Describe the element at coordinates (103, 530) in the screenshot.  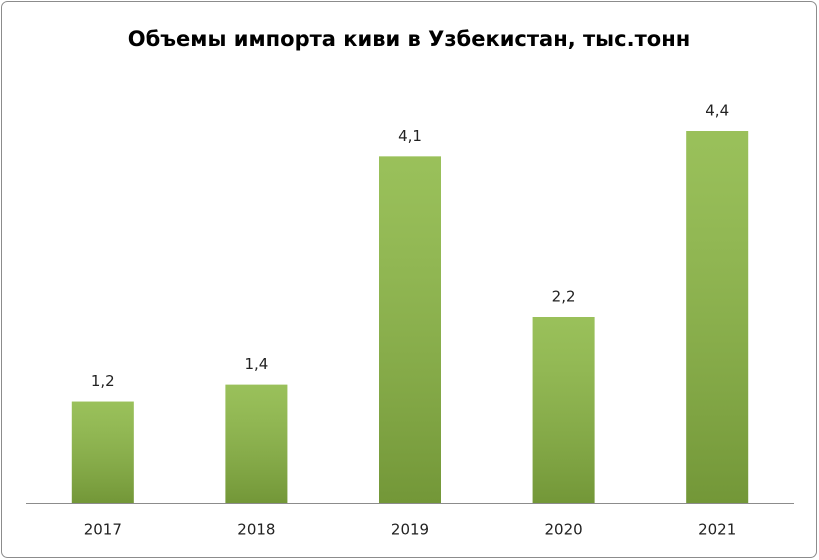
I see `x-tick-label: 2017` at that location.